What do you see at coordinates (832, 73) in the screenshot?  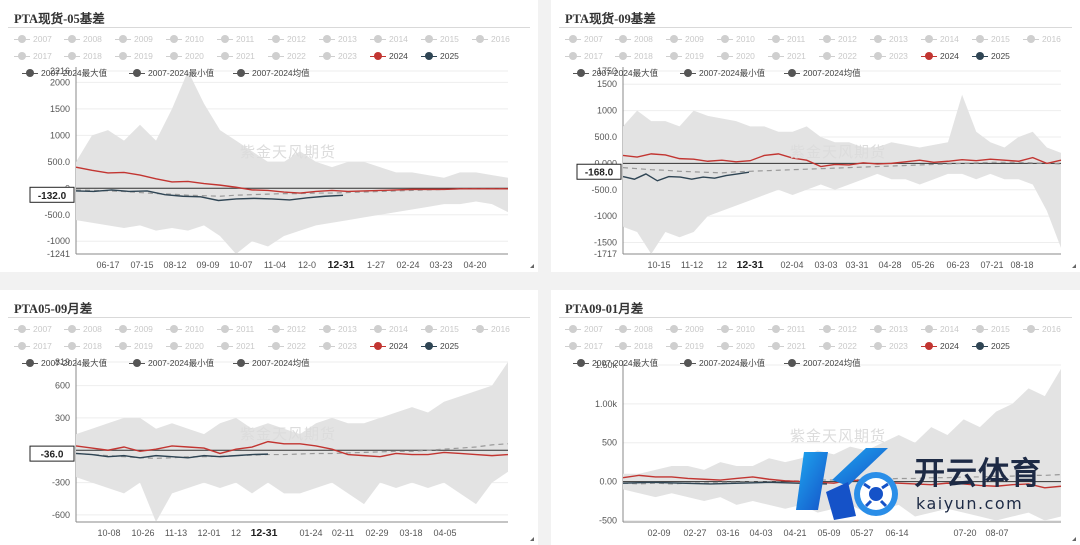 I see `legend-label: 2007-2024均值` at bounding box center [832, 73].